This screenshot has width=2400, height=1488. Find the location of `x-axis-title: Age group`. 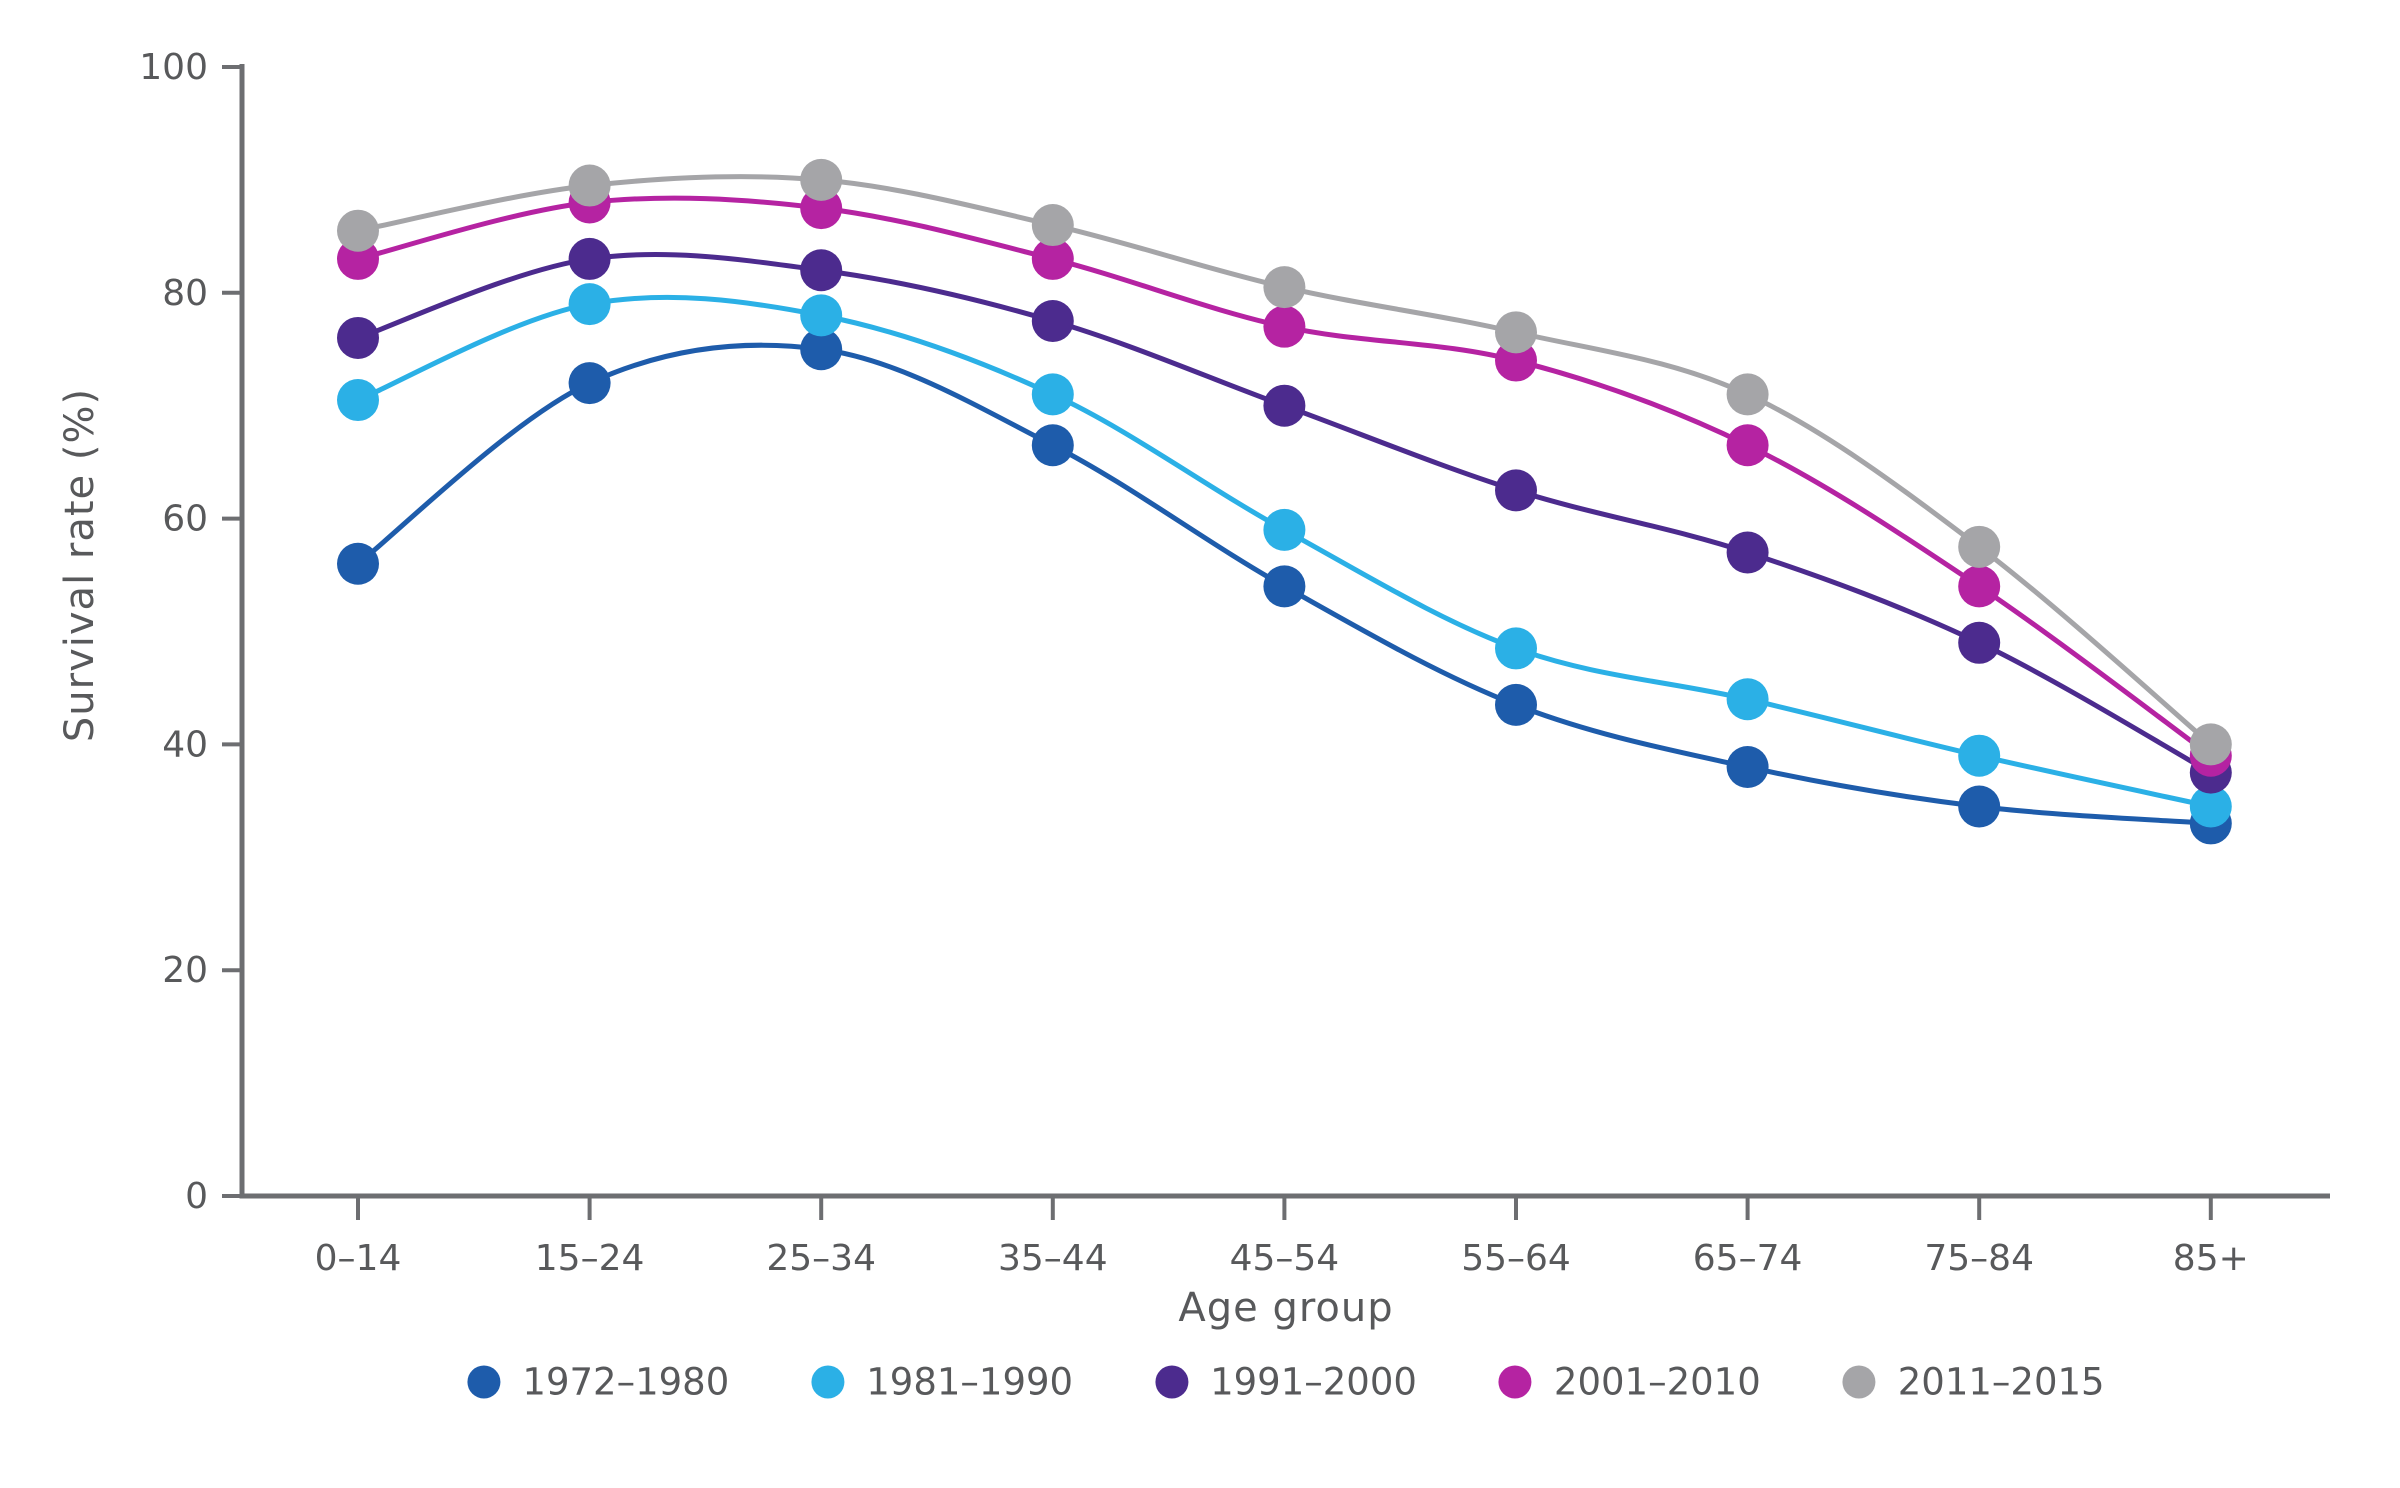

x-axis-title: Age group is located at coordinates (1286, 1308).